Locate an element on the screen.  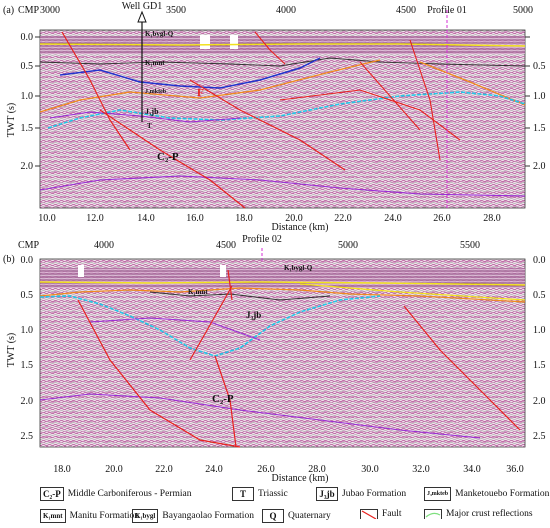
x-tick-label: 12.0 is located at coordinates (95, 218).